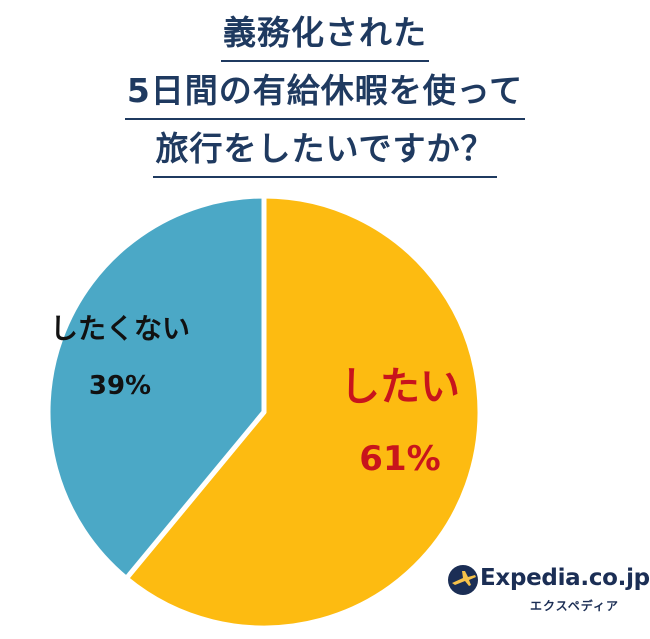  Describe the element at coordinates (400, 387) in the screenshot. I see `slice-label-want: したい` at that location.